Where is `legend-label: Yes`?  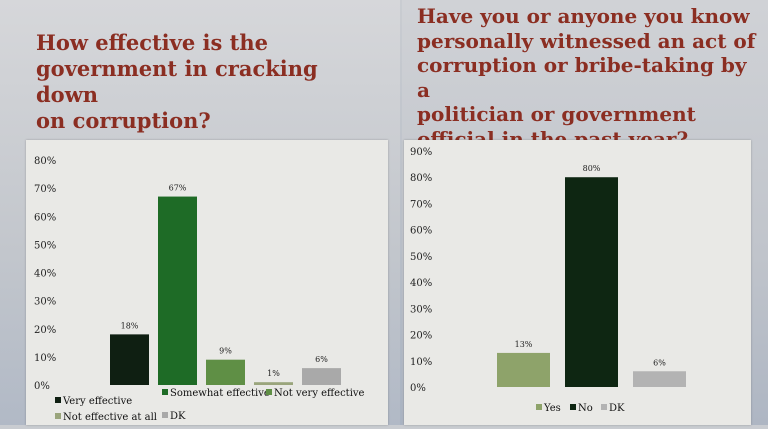 legend-label: Yes is located at coordinates (552, 408).